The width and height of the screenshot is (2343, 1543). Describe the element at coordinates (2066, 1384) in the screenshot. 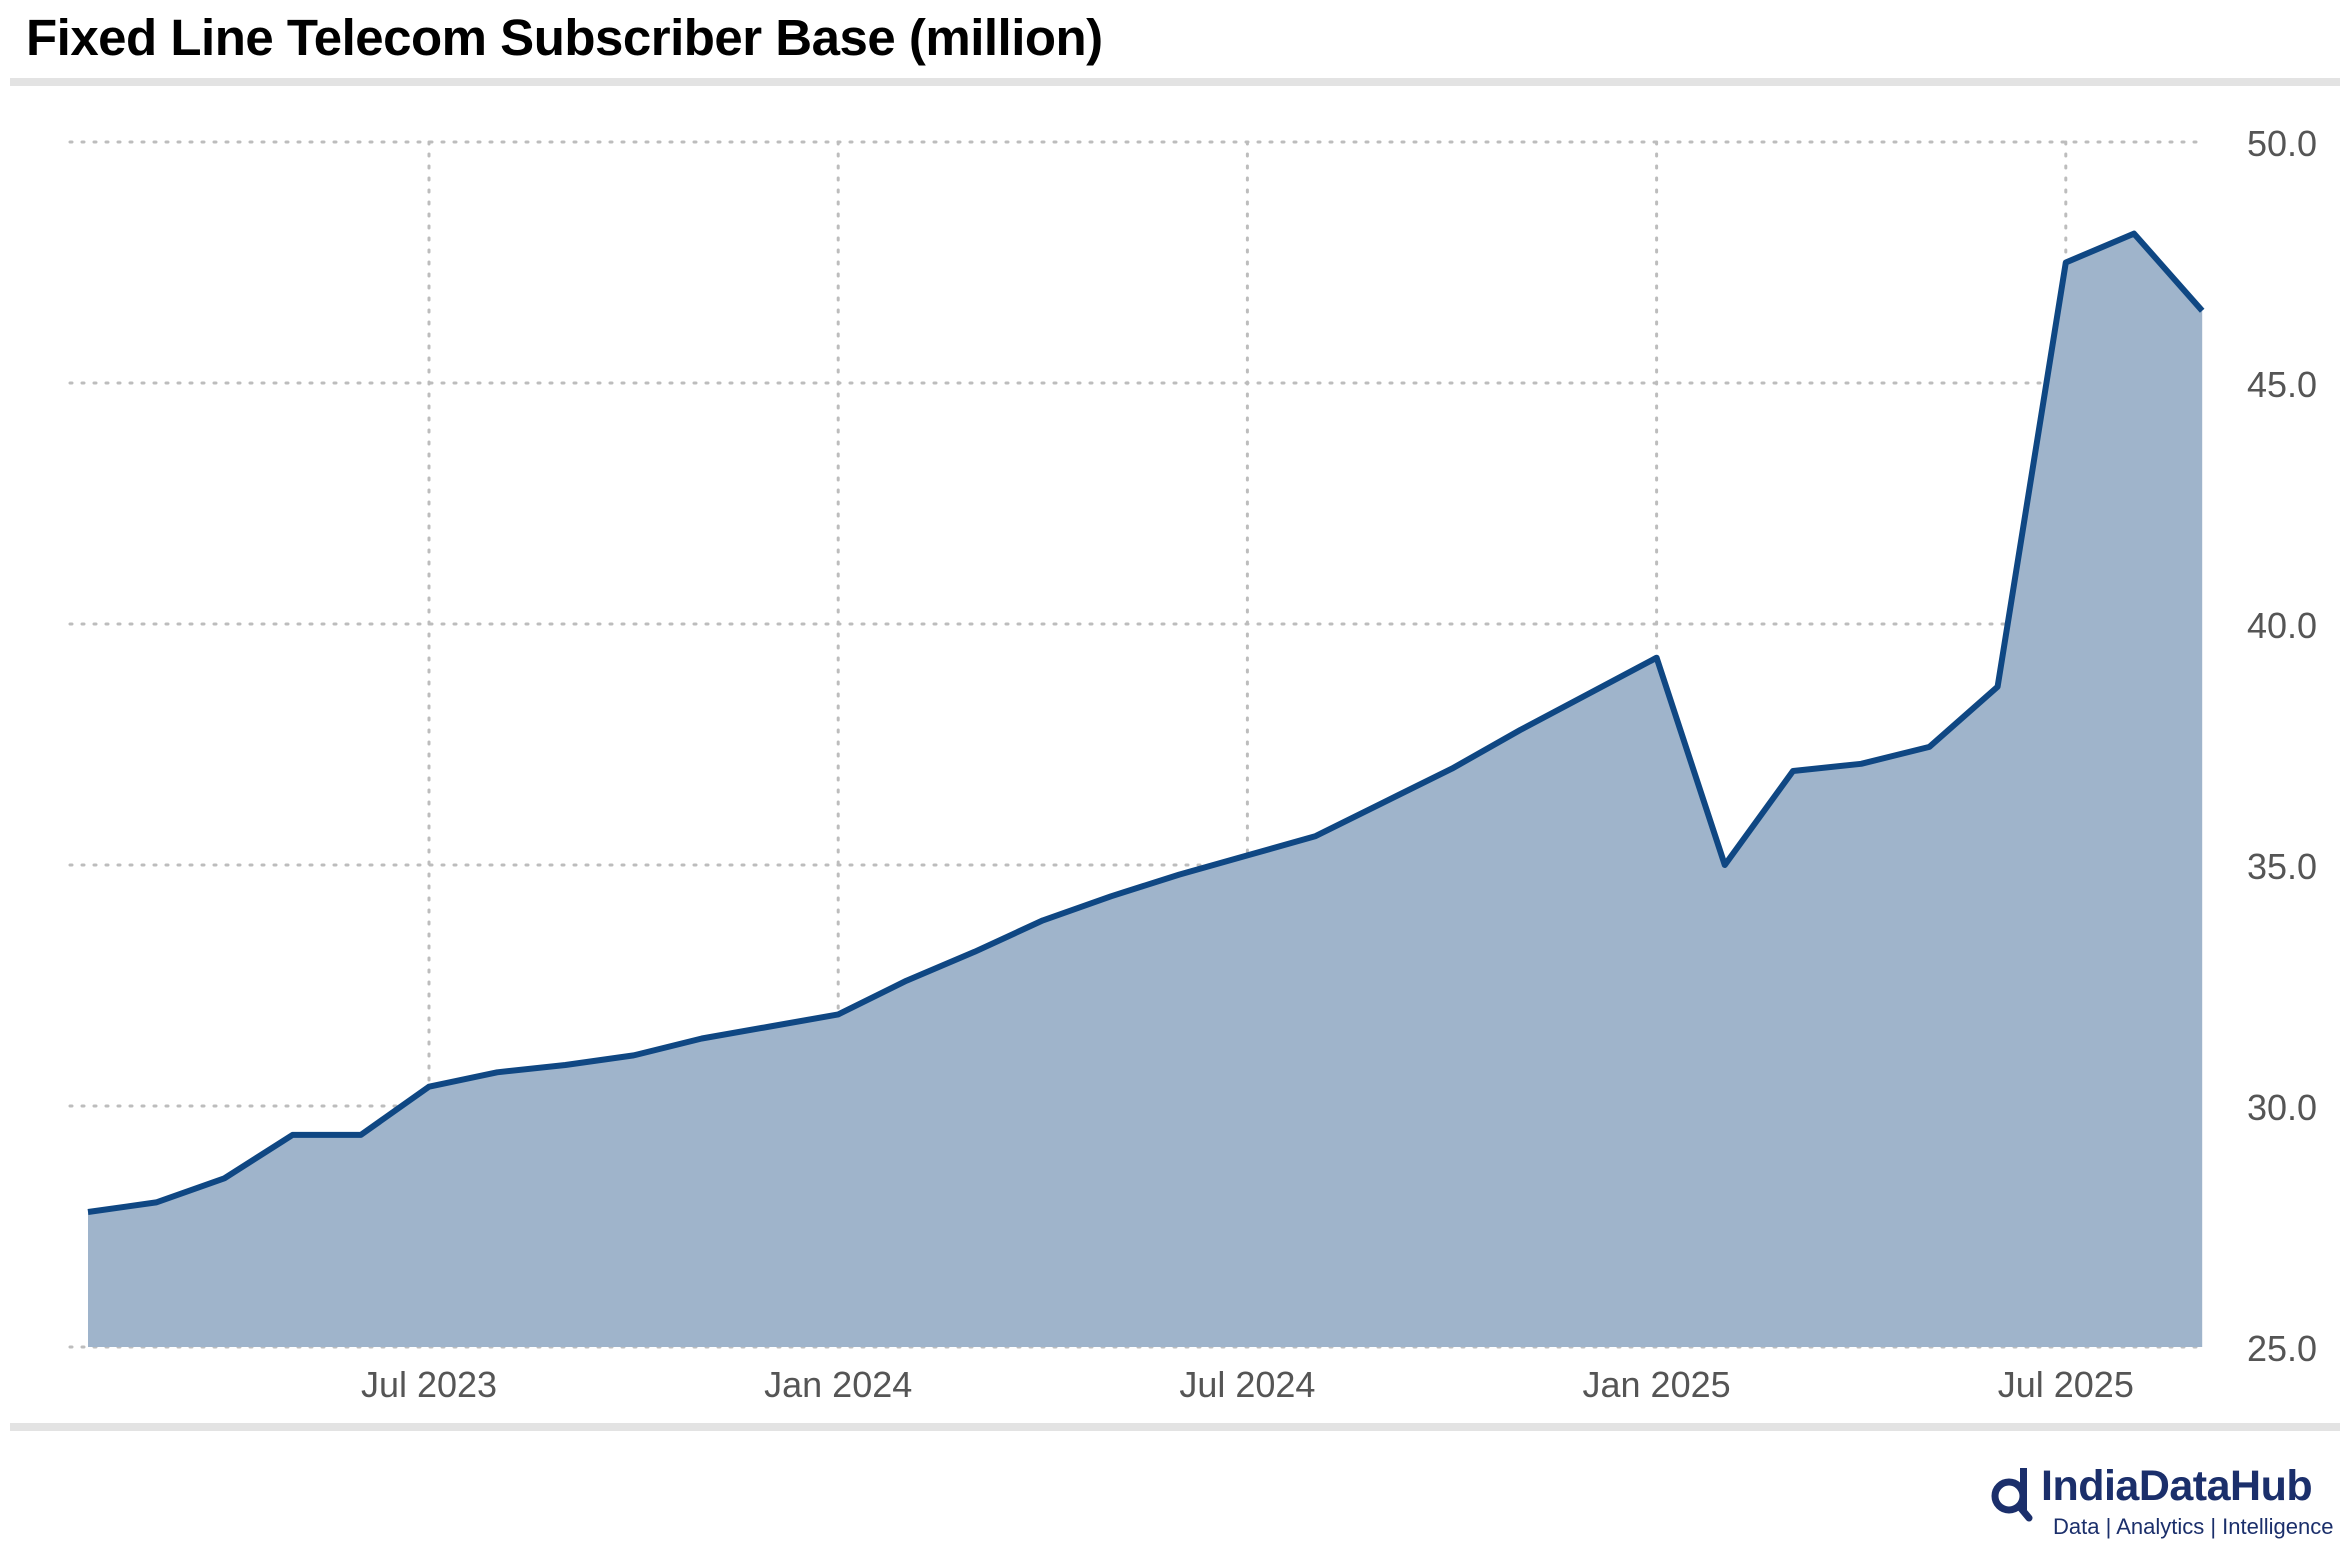

I see `x-tick-label: Jul 2025` at that location.